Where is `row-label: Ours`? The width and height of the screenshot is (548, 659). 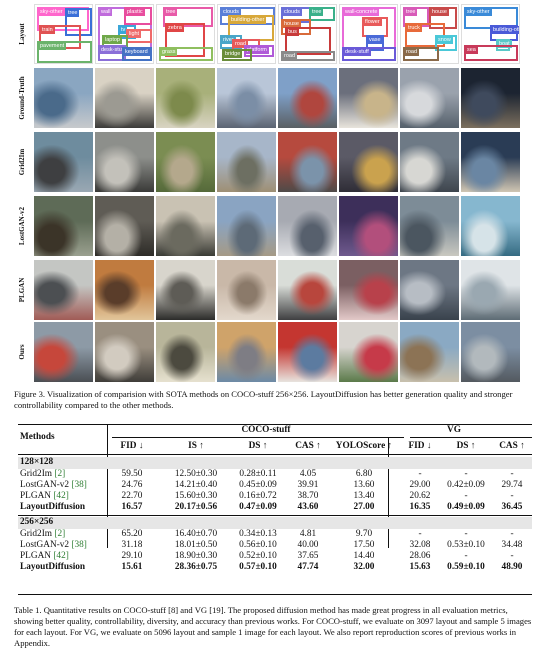 row-label: Ours is located at coordinates (22, 352).